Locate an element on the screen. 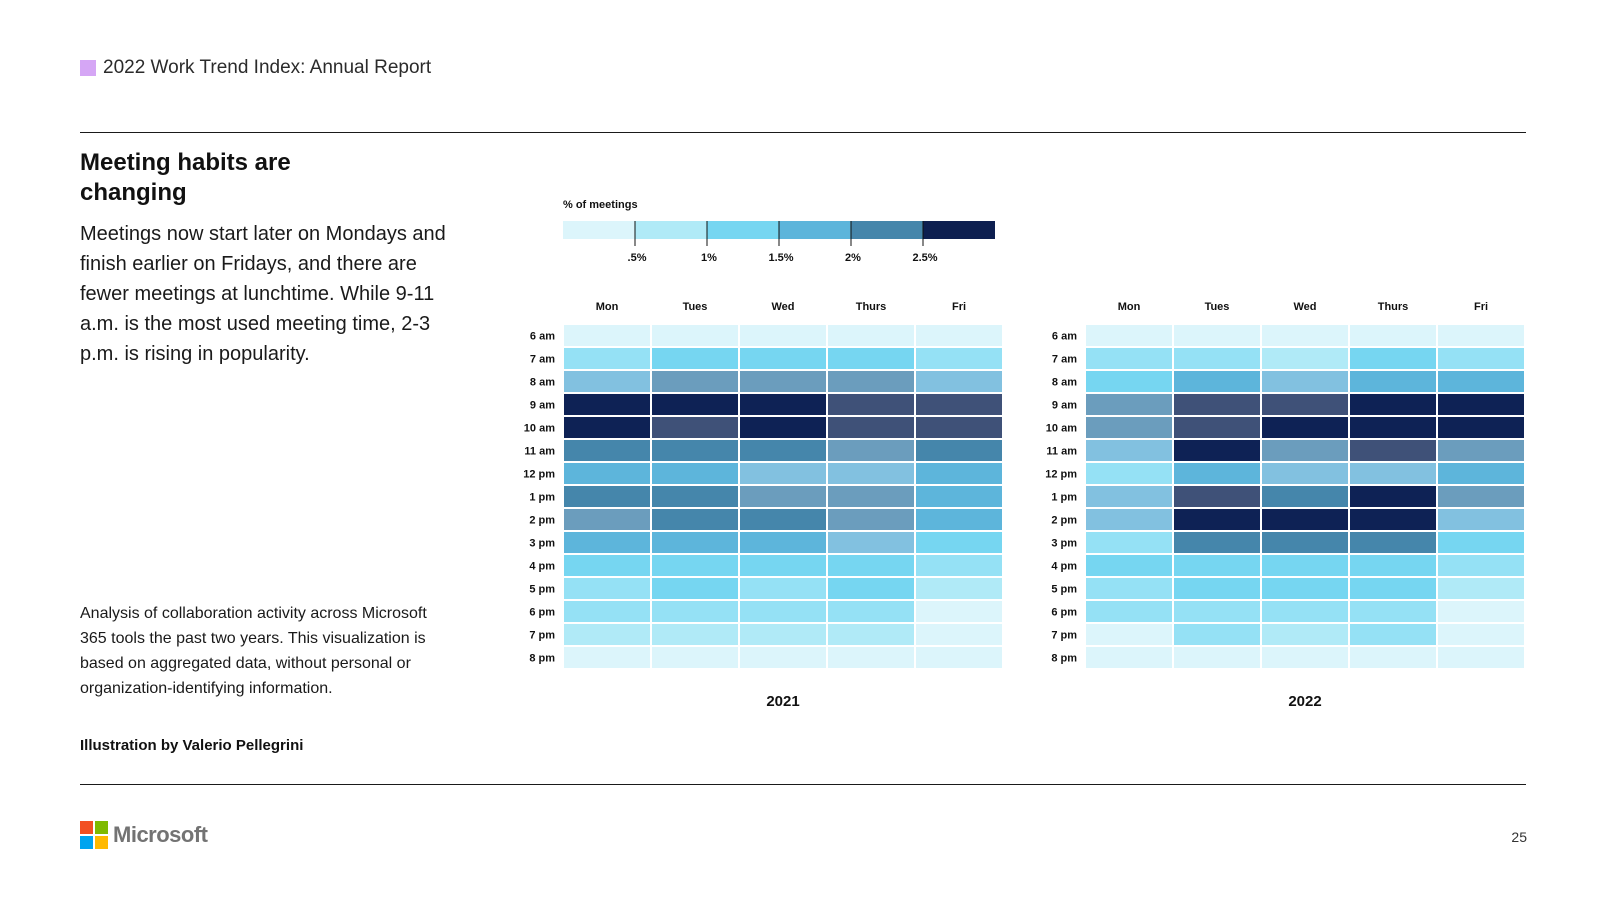  row-label: 5 pm is located at coordinates (542, 590).